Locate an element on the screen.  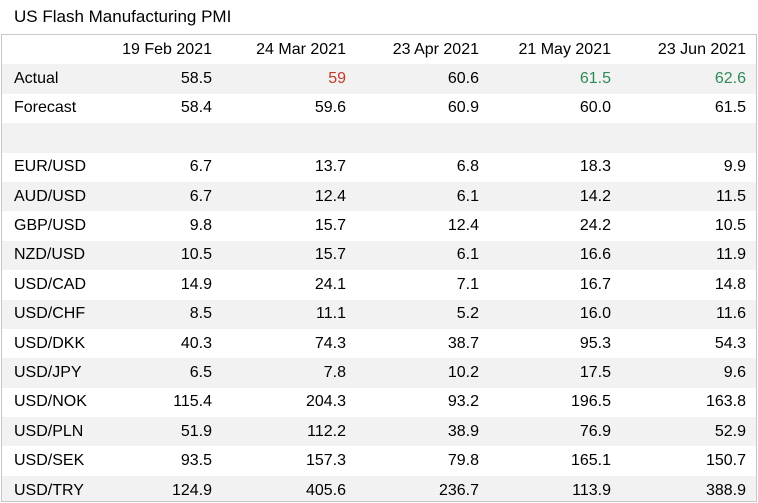
spacer-row is located at coordinates (379, 138).